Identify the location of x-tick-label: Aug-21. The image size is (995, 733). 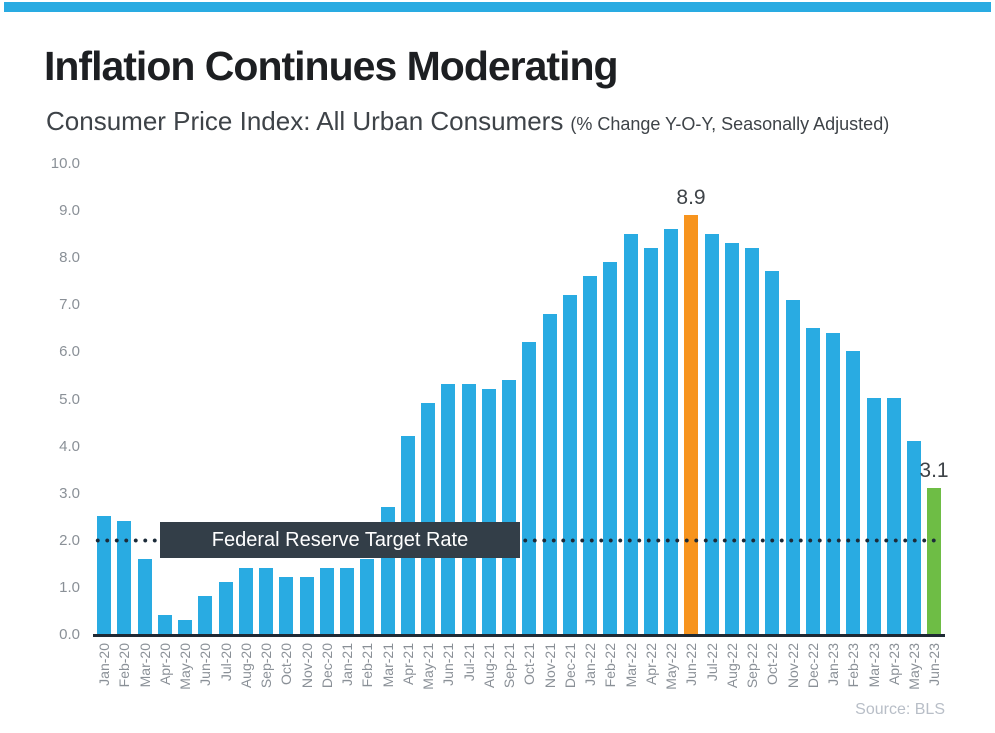
(489, 666).